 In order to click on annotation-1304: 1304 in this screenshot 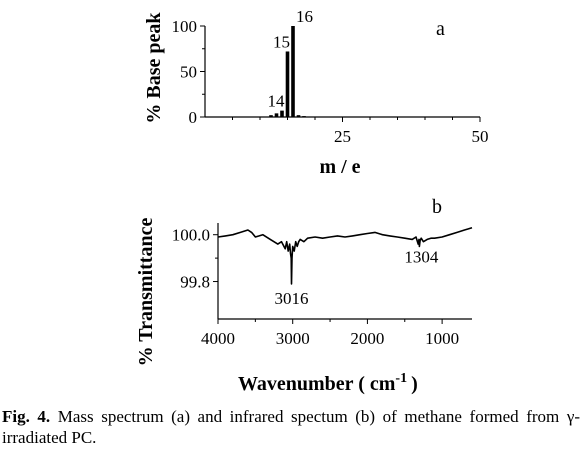, I will do `click(421, 256)`.